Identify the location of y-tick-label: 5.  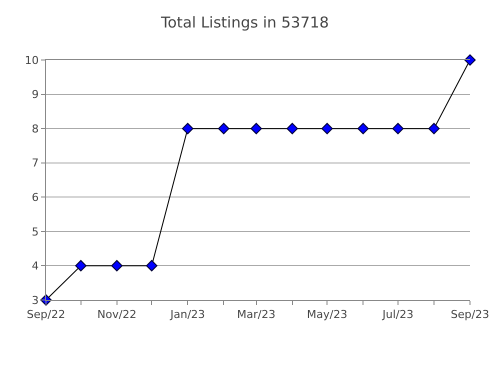
(35, 231).